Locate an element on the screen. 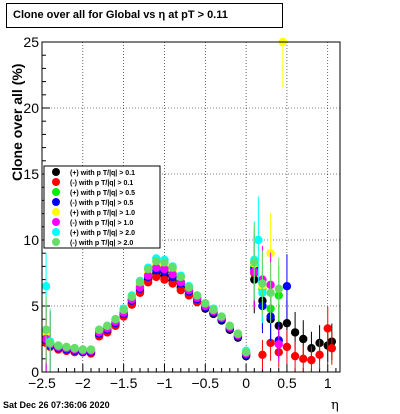  y-tick-label-1: 5 is located at coordinates (35, 306).